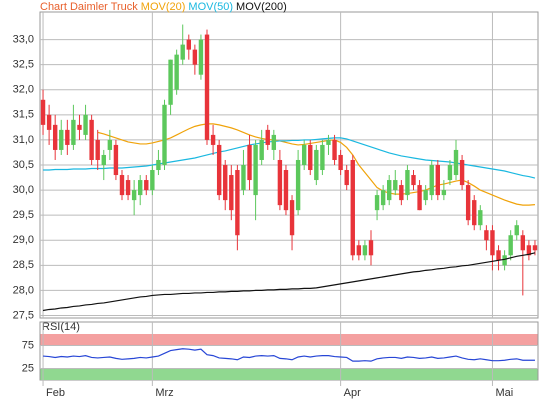  What do you see at coordinates (23, 165) in the screenshot?
I see `y-tick-label: 30,5` at bounding box center [23, 165].